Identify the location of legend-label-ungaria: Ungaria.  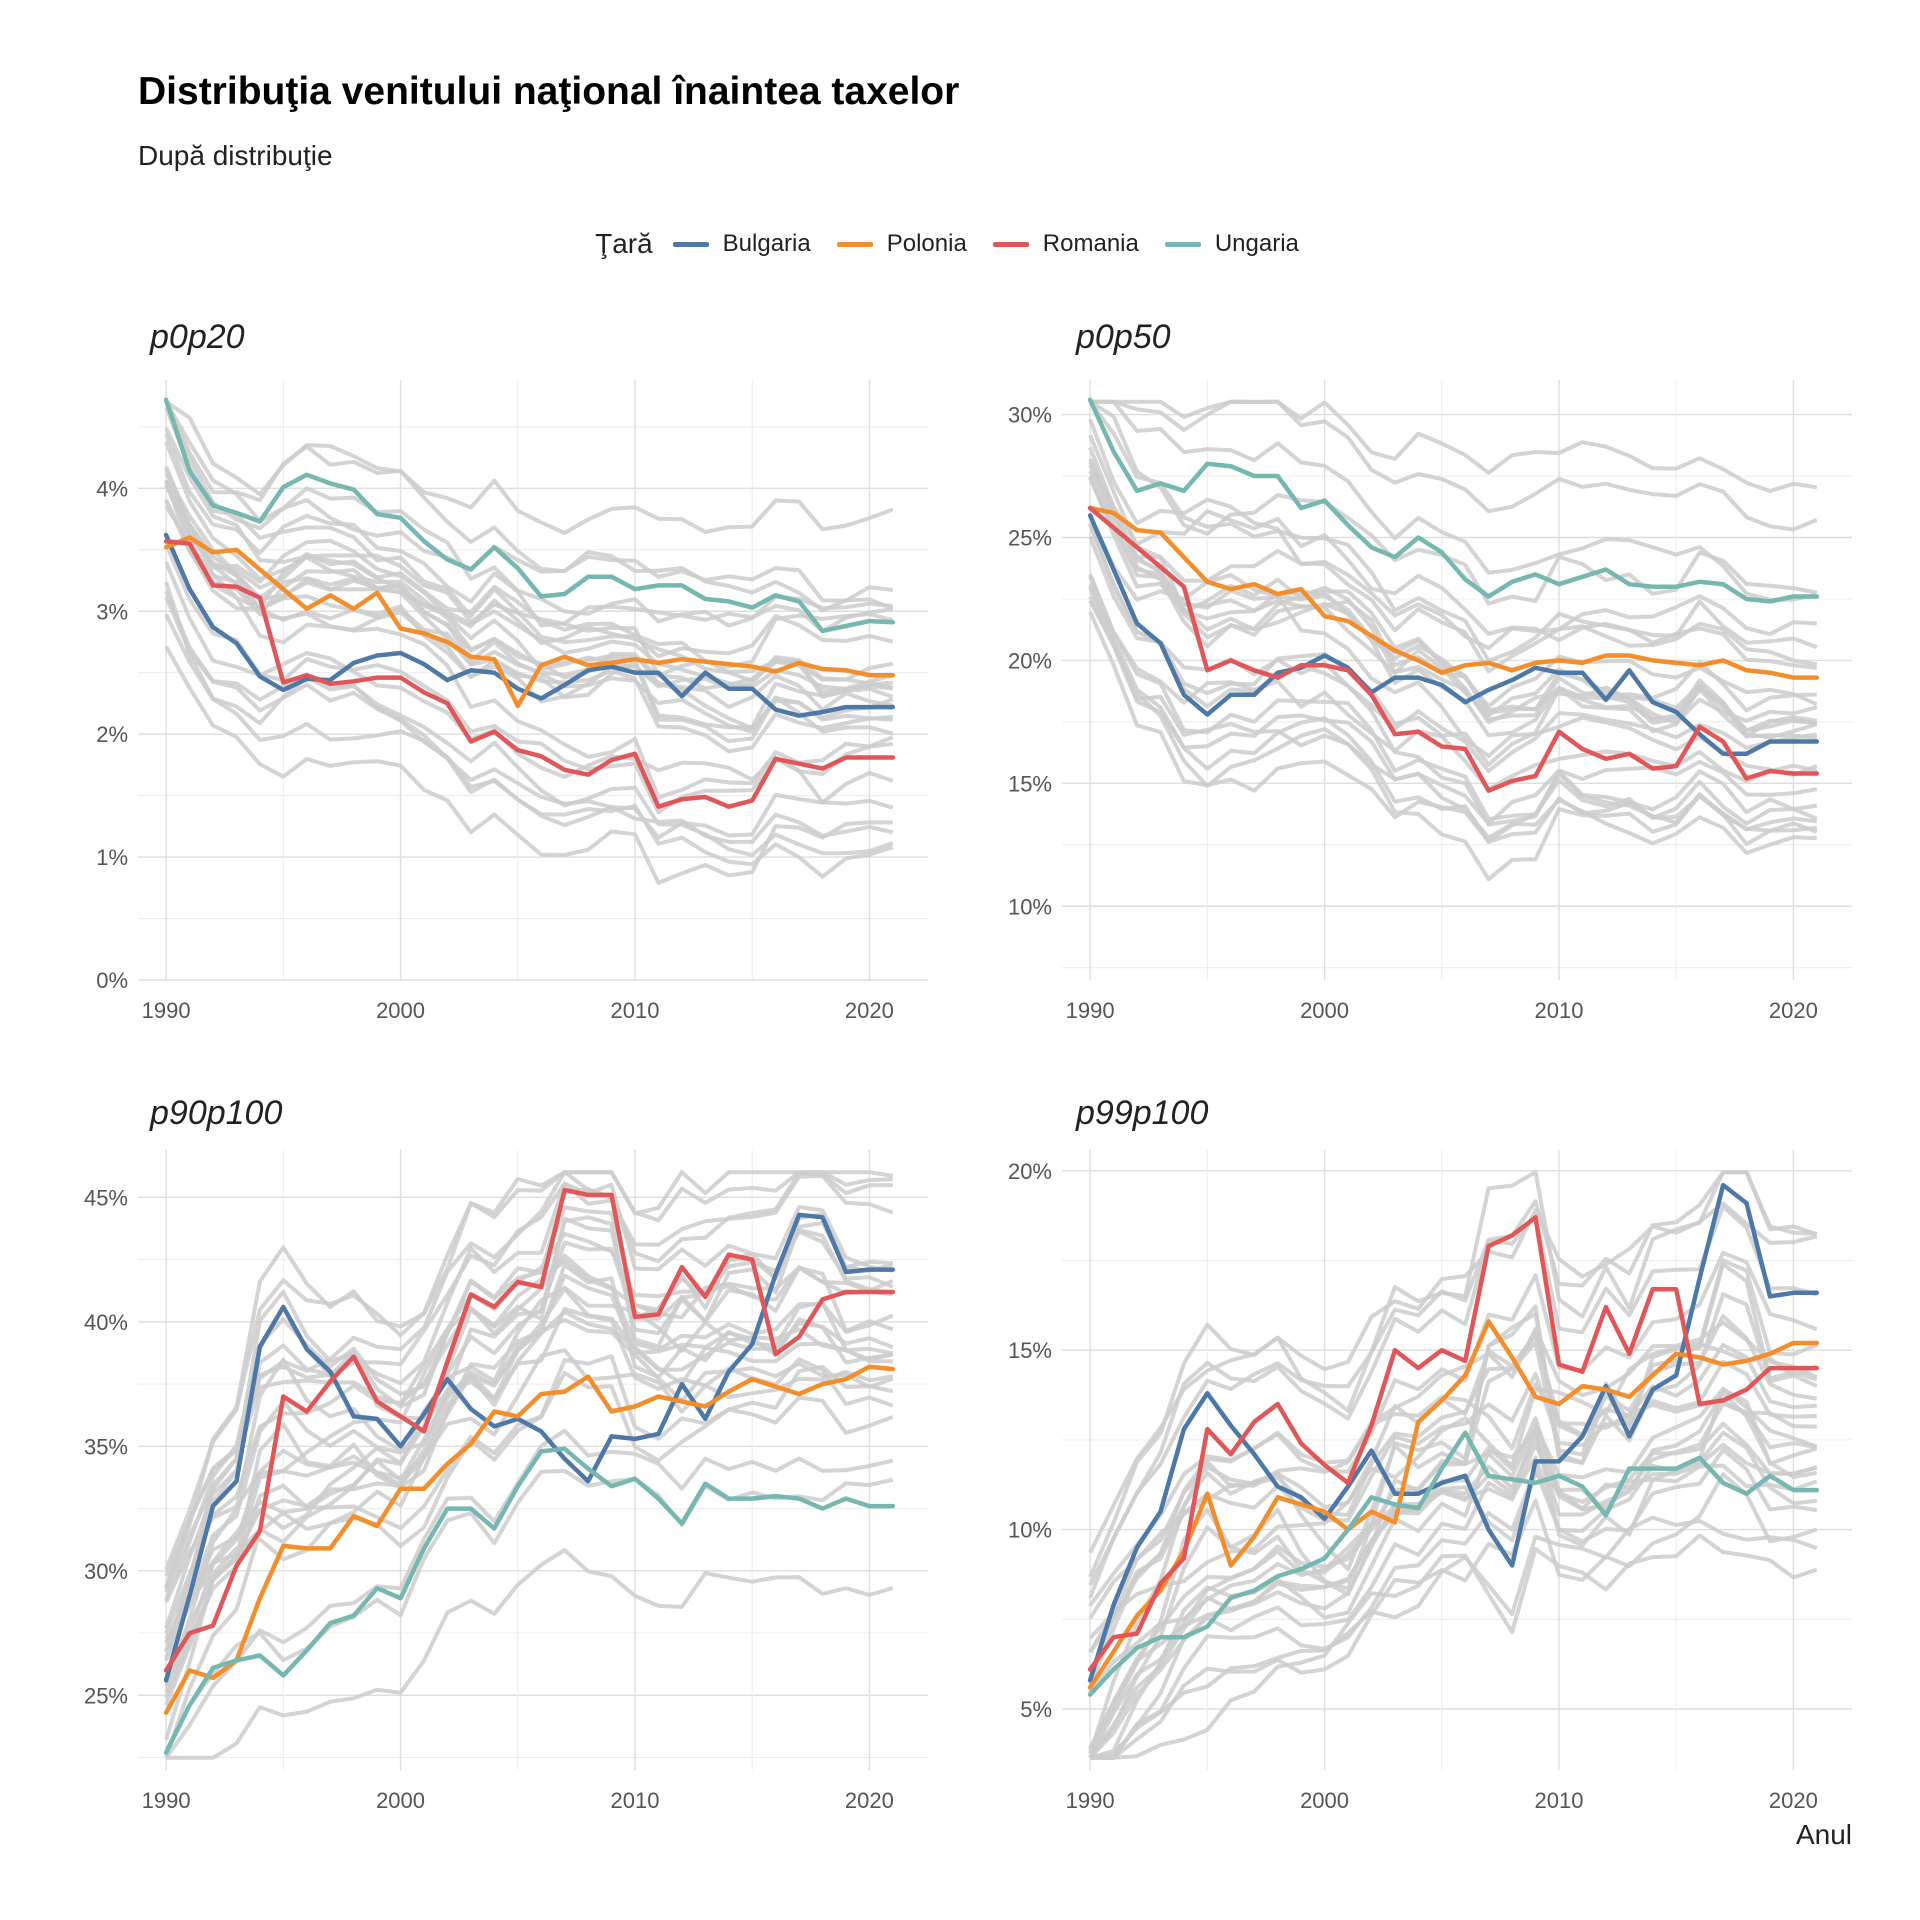
(1256, 243).